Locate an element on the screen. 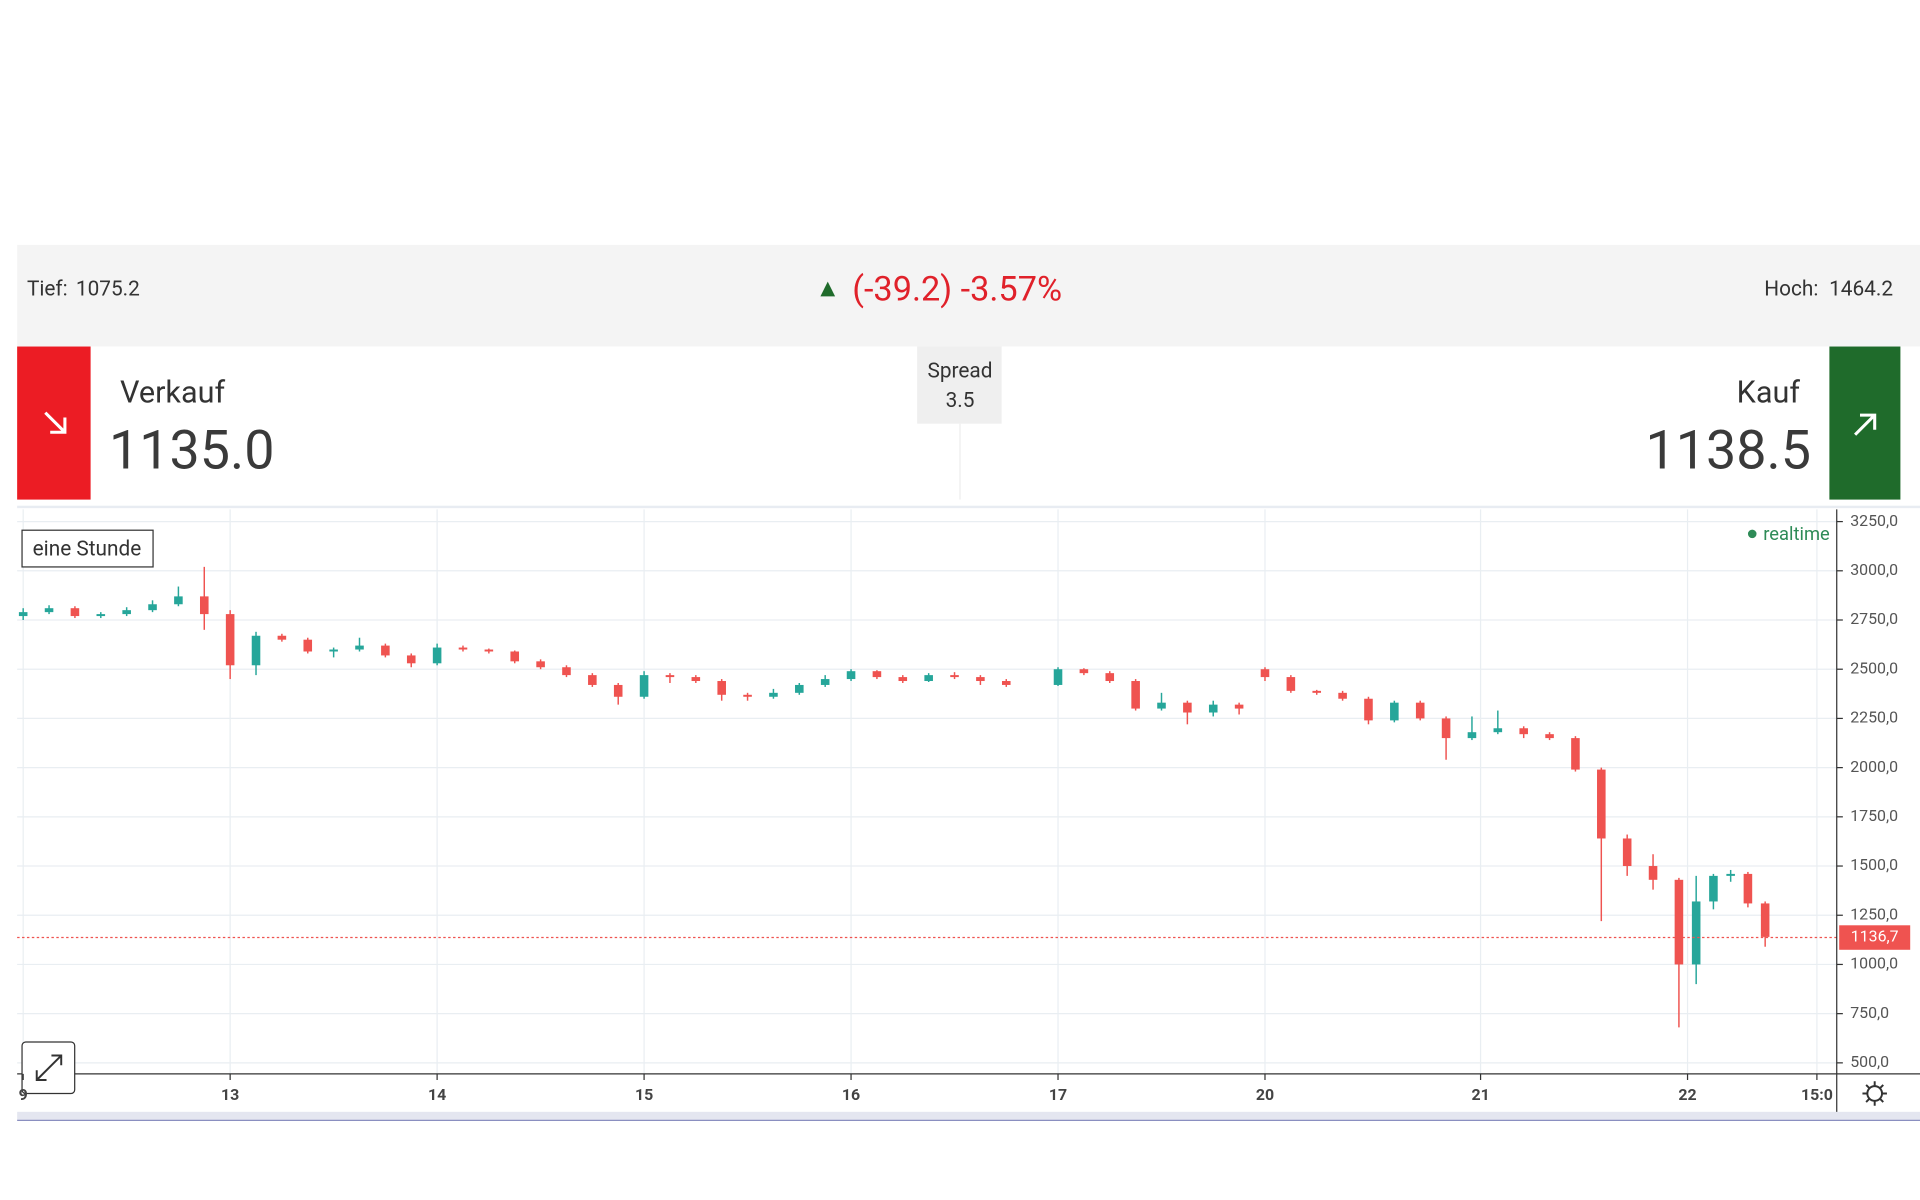 This screenshot has height=1200, width=1920. settings-button is located at coordinates (1874, 1093).